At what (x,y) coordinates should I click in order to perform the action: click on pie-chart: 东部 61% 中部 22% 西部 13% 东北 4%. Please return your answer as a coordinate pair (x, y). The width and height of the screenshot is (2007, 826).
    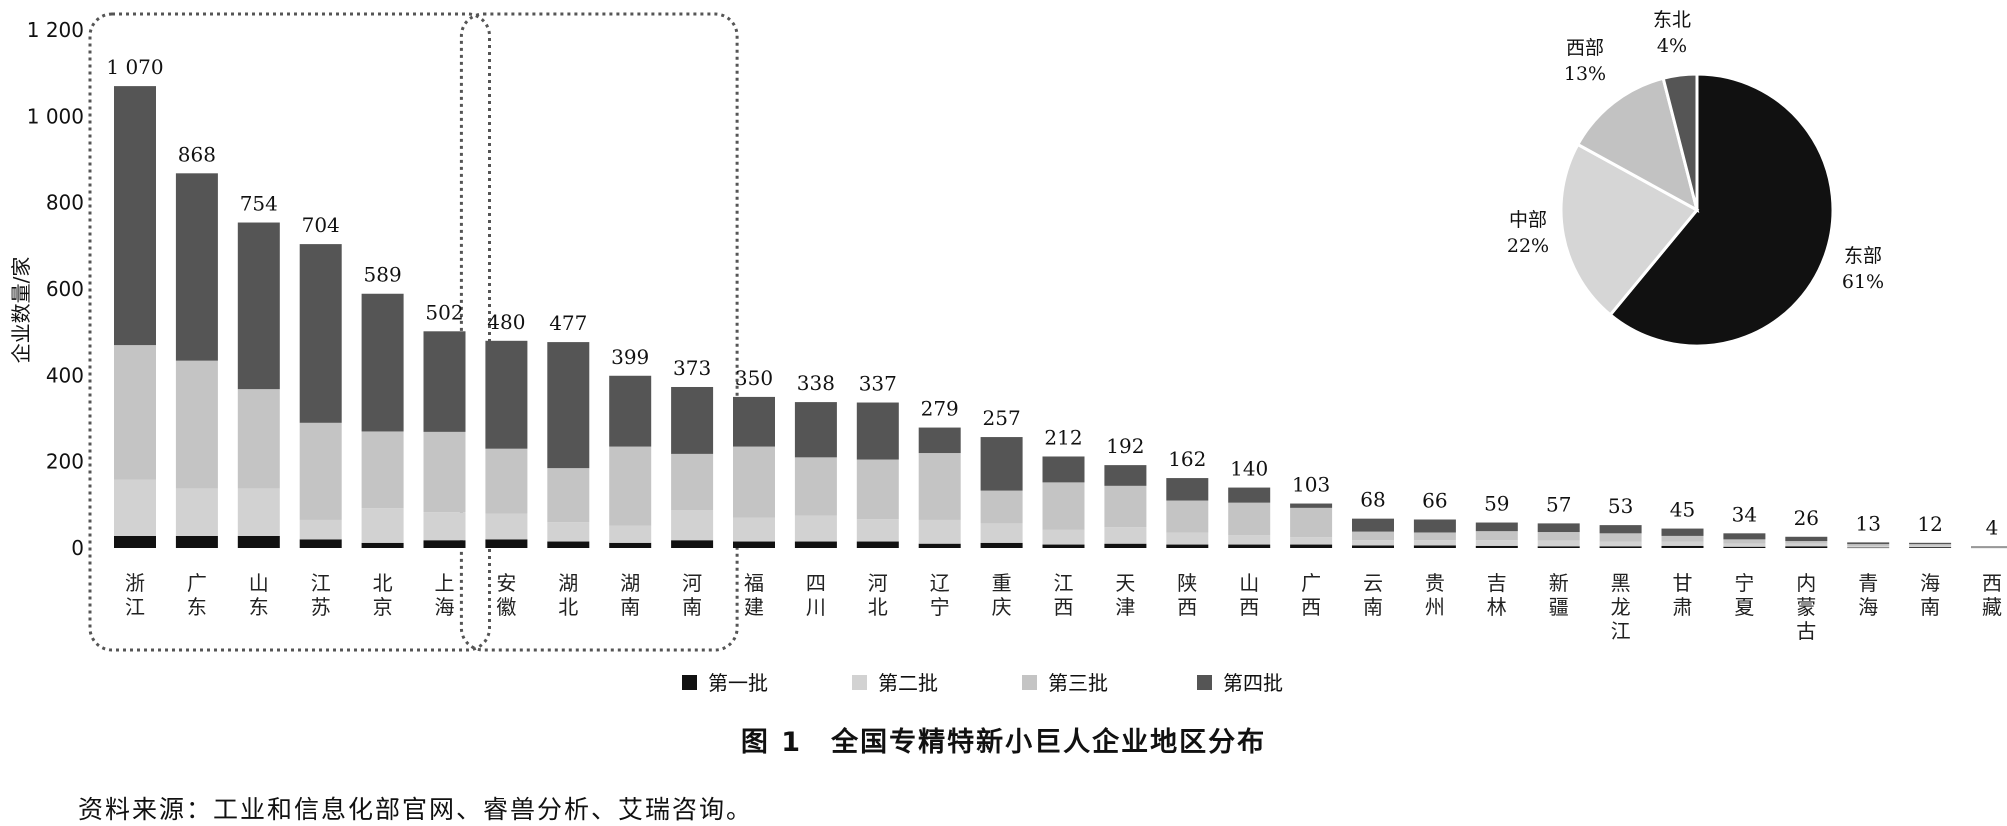
    Looking at the image, I should click on (1695, 178).